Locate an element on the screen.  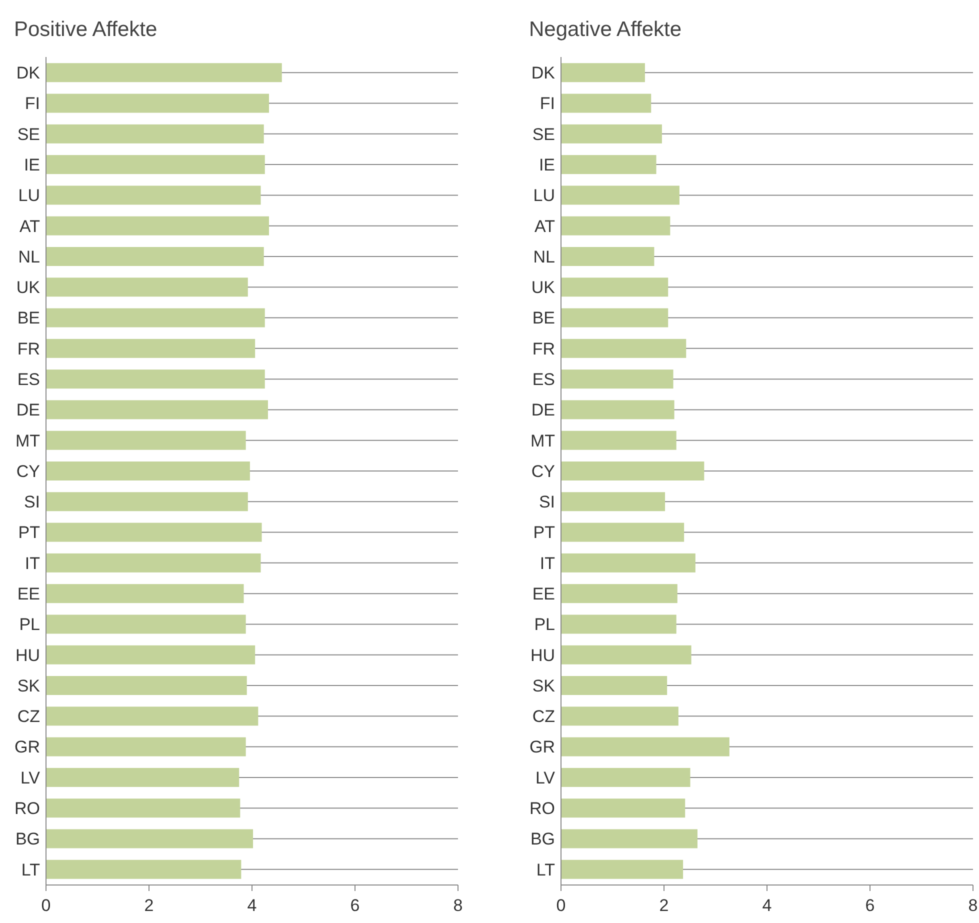
y-tick-label: DK is located at coordinates (28, 73).